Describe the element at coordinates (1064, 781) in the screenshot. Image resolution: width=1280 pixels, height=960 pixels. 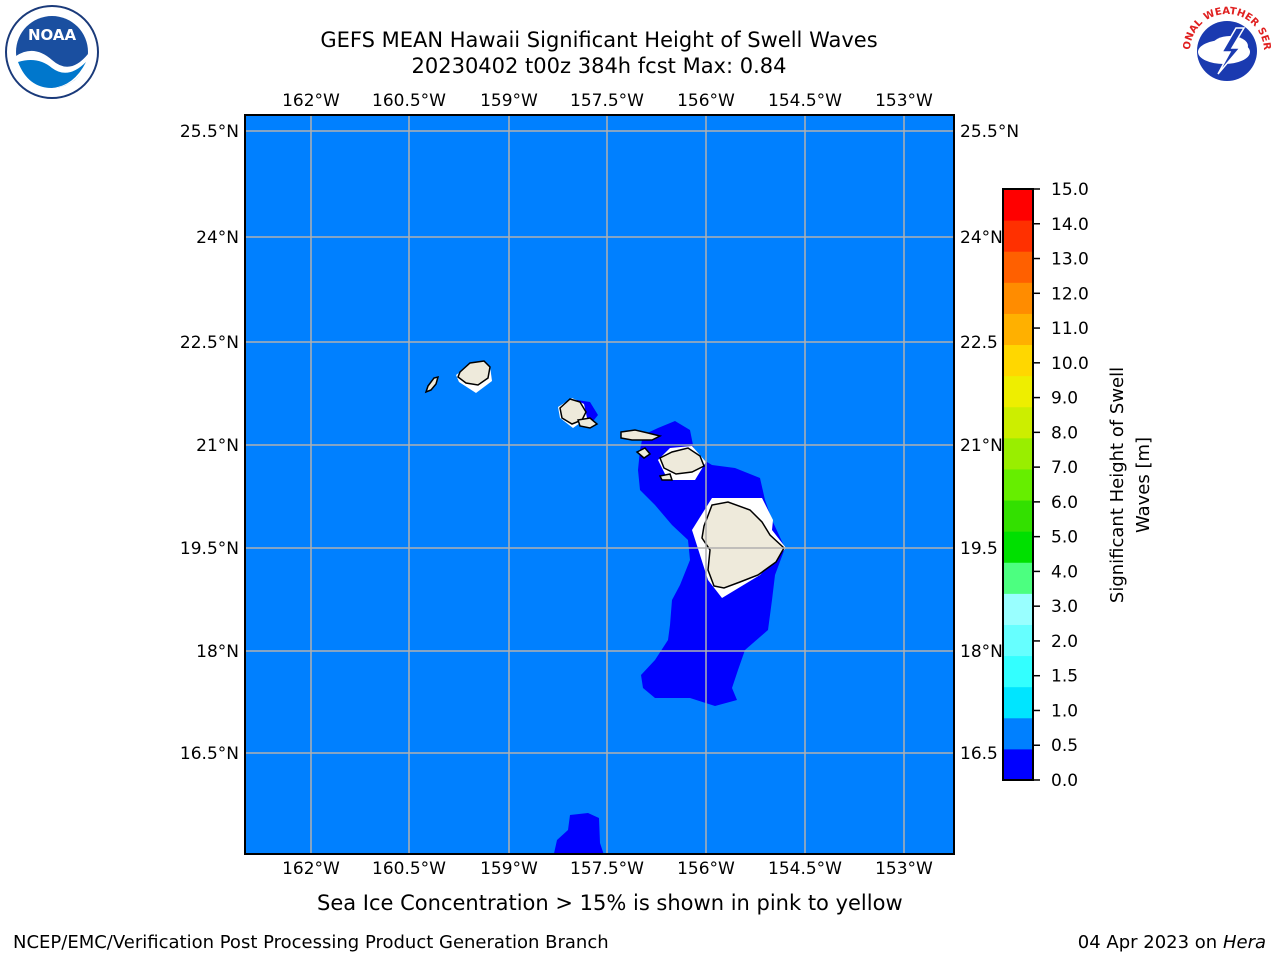
I see `colorbar-tick-label: 0.0` at that location.